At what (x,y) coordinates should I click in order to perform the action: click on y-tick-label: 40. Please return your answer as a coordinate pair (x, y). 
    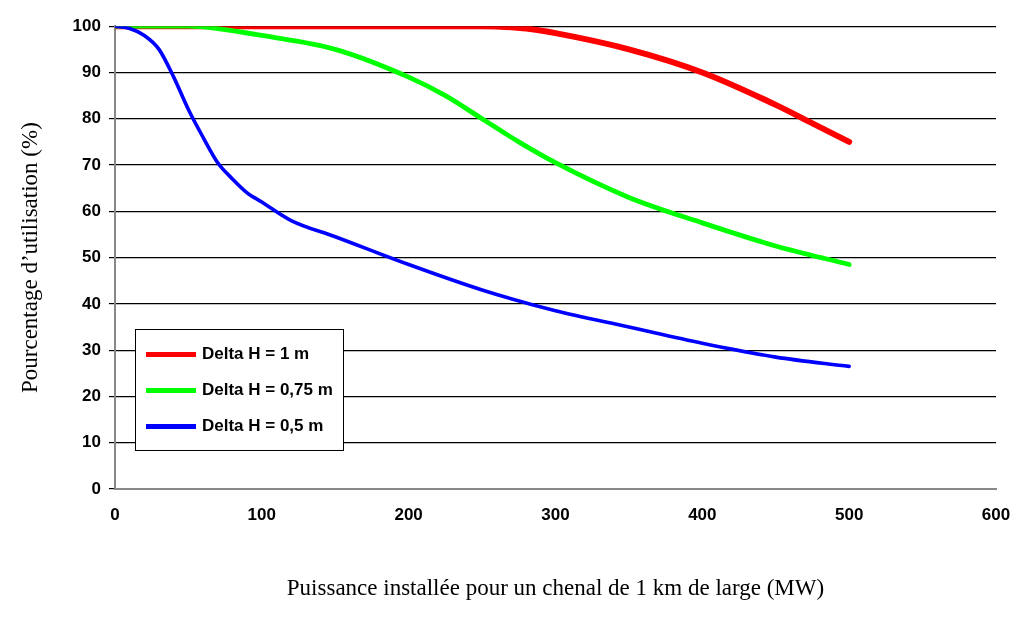
    Looking at the image, I should click on (91, 303).